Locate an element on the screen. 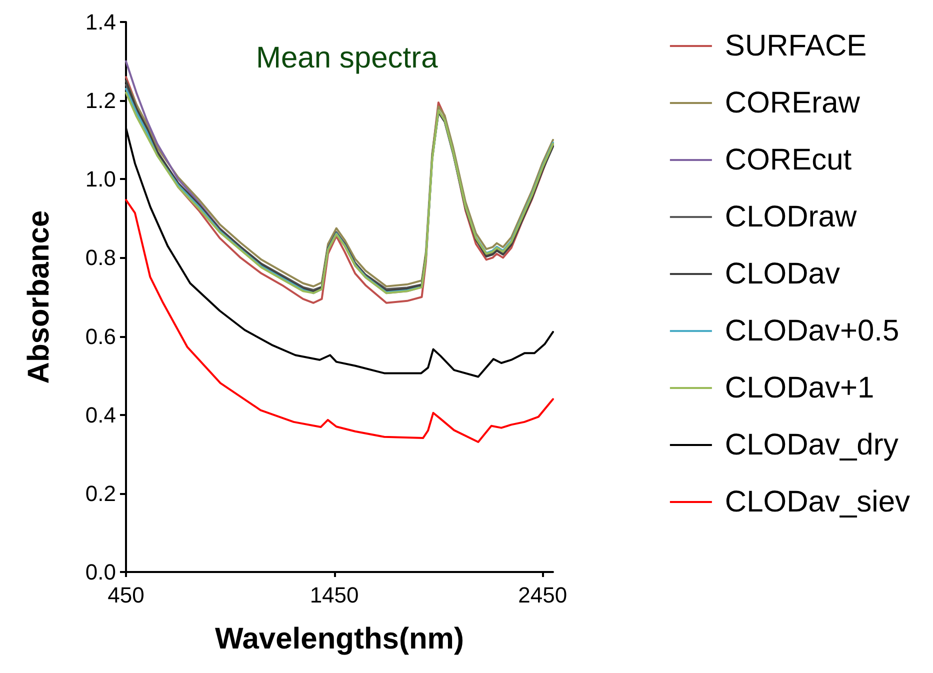  legend-label: CLODav_dry is located at coordinates (811, 445).